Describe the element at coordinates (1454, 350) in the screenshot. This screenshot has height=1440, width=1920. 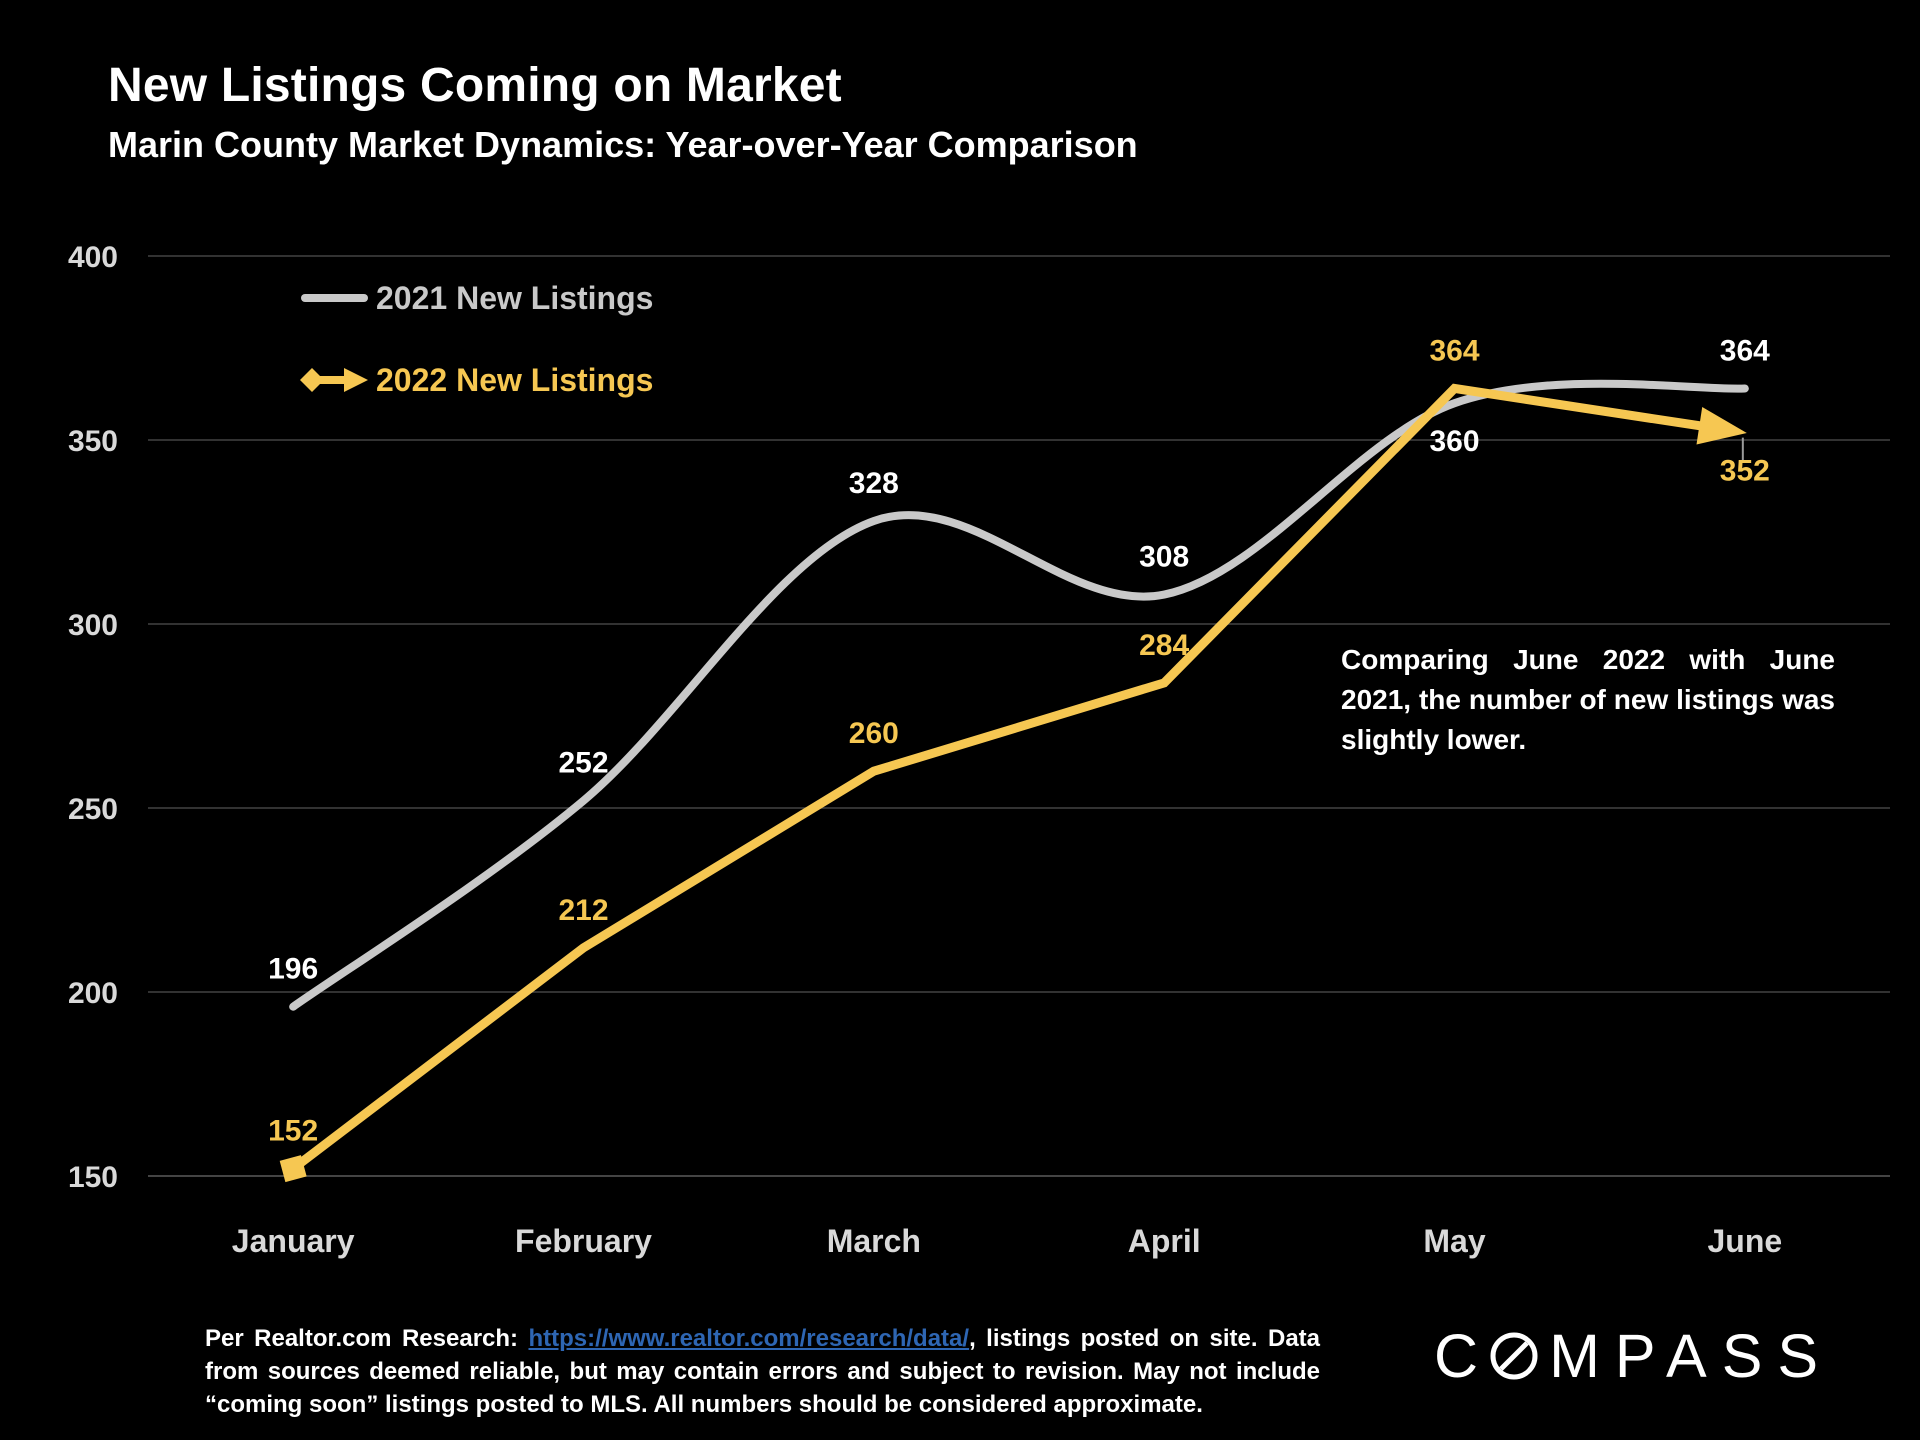
I see `data-label-2022-May: 364` at that location.